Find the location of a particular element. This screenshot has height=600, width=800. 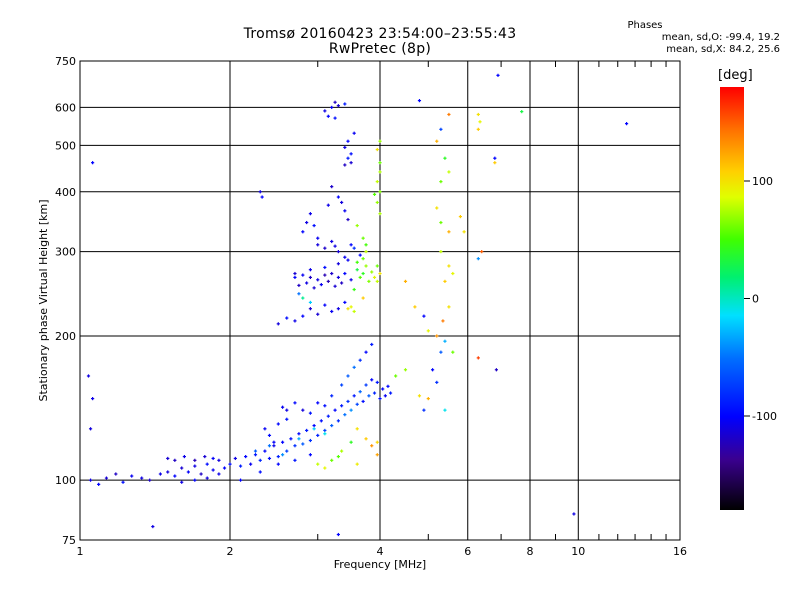

colorbar-tick-label: -100 is located at coordinates (764, 416).